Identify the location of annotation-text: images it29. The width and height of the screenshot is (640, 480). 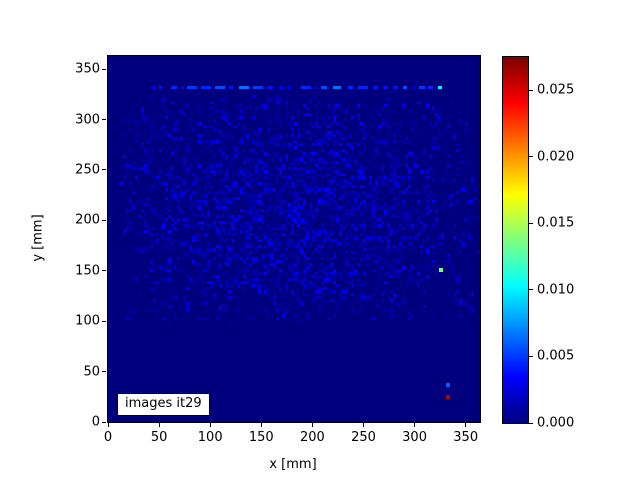
(163, 403).